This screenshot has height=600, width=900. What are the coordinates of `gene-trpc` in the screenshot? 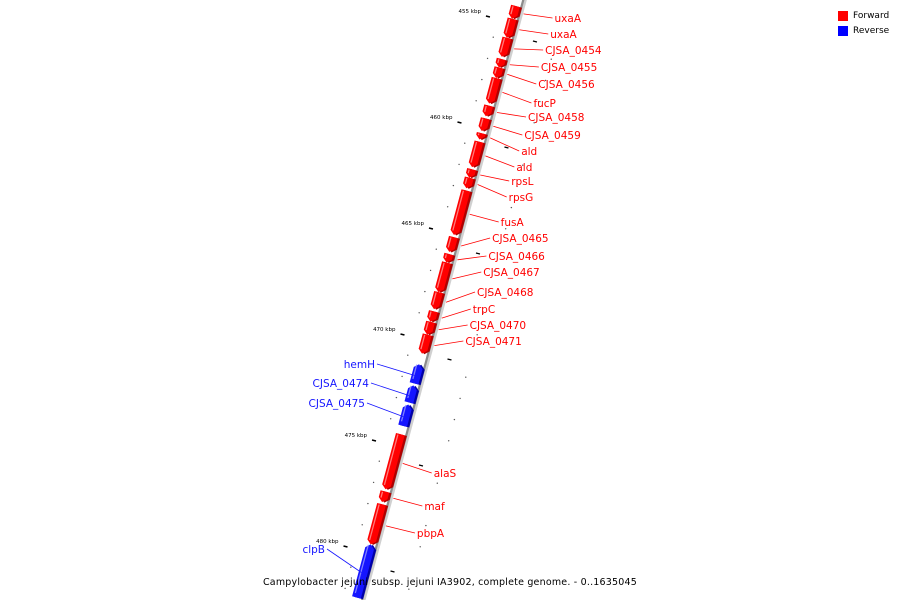 It's located at (433, 316).